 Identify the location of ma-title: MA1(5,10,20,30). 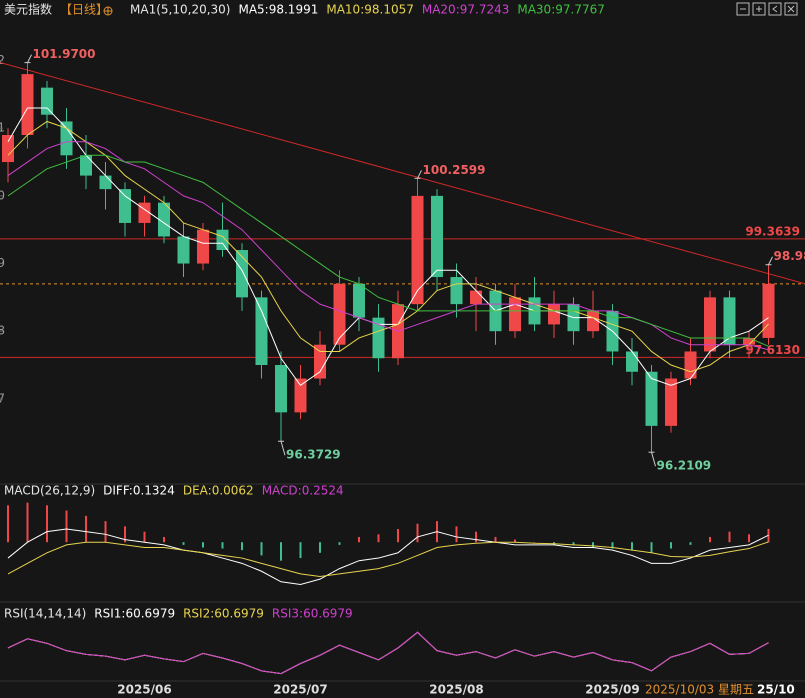
(180, 10).